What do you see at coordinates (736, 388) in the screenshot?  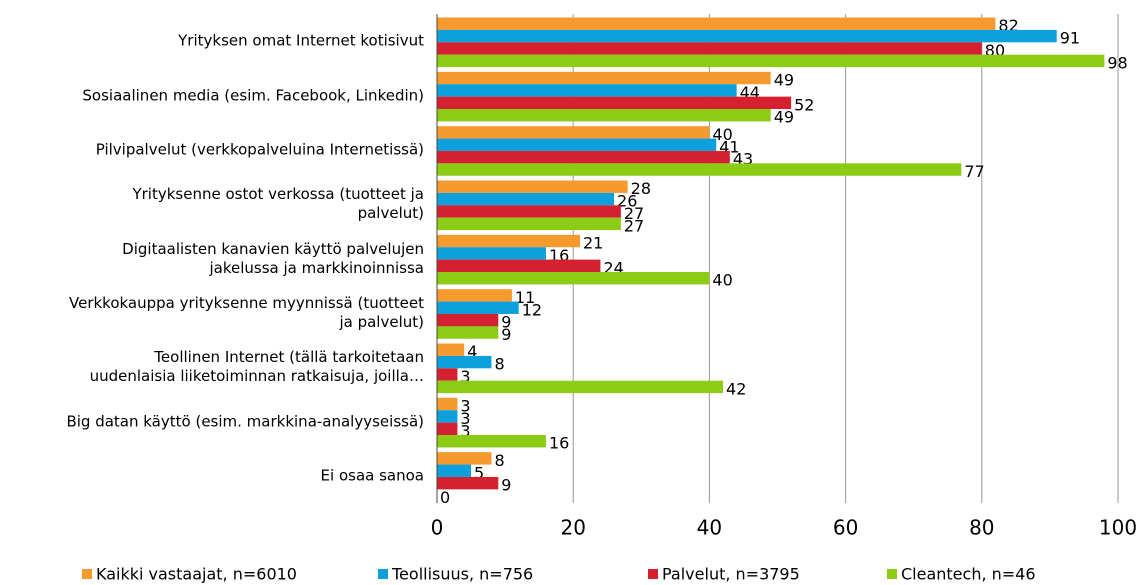 I see `data-label: 42` at bounding box center [736, 388].